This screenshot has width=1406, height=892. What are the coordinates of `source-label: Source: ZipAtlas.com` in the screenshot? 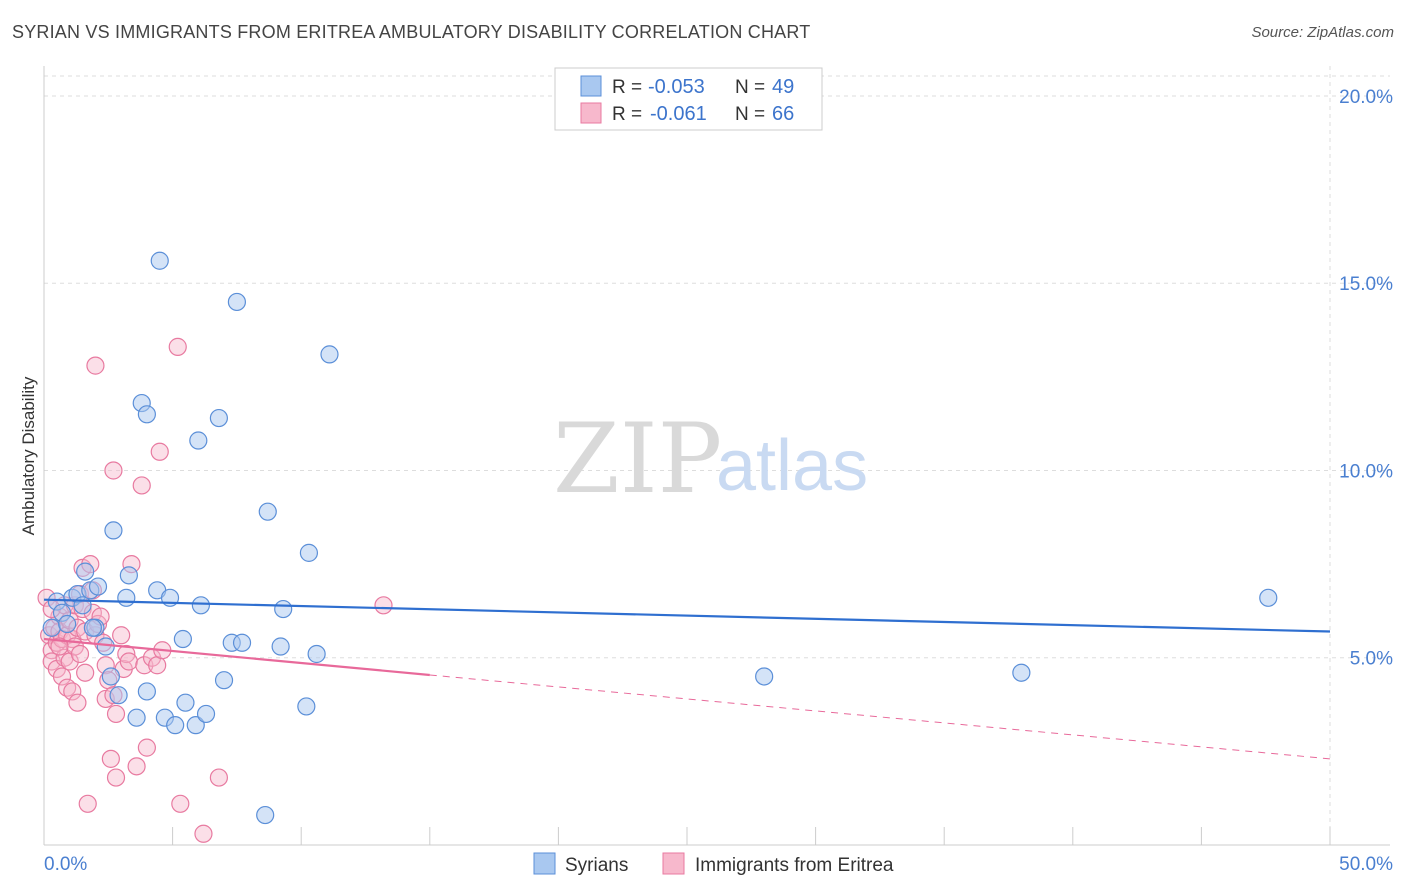 It's located at (1322, 32).